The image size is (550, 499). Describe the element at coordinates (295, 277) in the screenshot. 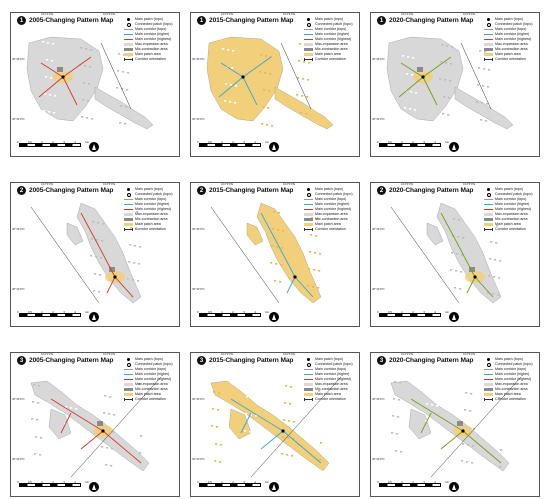

I see `main-patch-point` at that location.